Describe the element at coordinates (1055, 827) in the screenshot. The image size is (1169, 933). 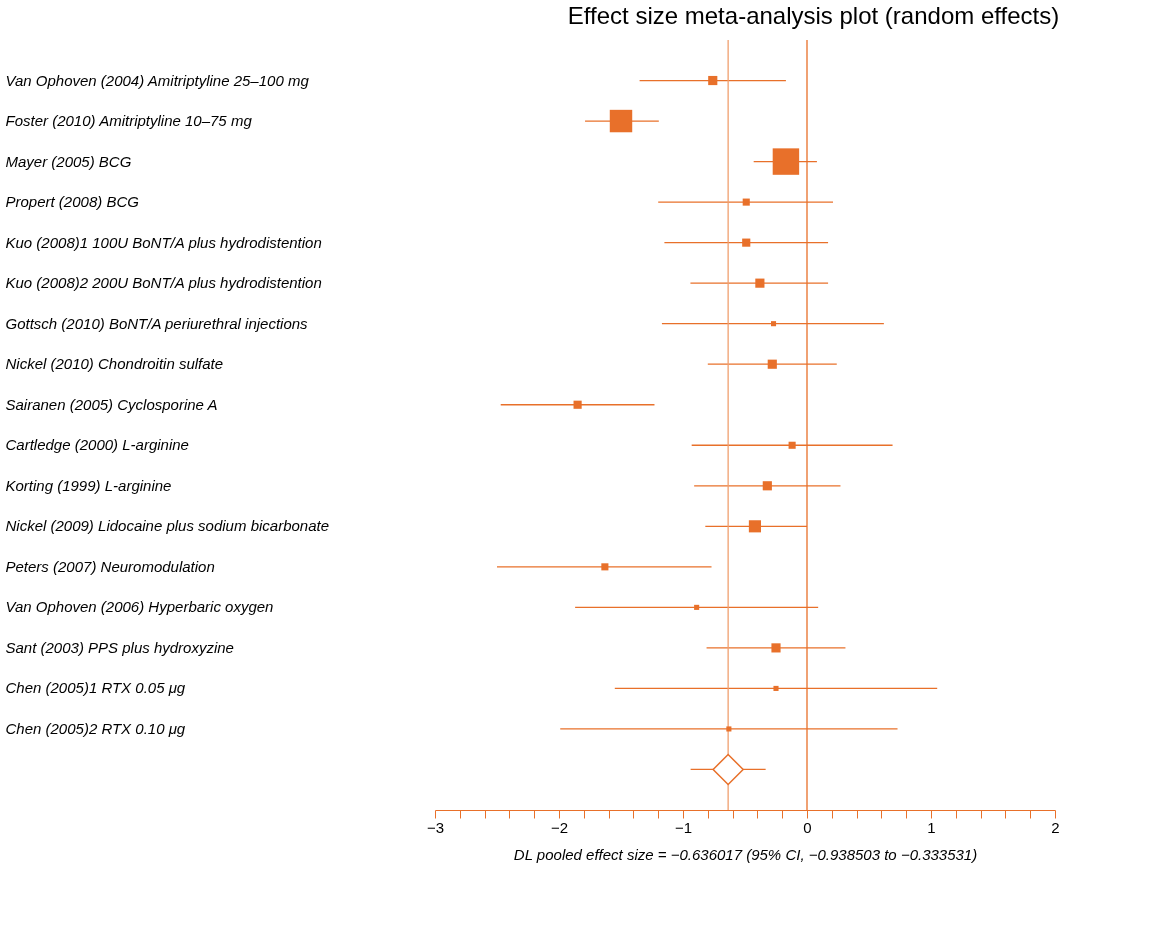
I see `x-tick-label: 2` at that location.